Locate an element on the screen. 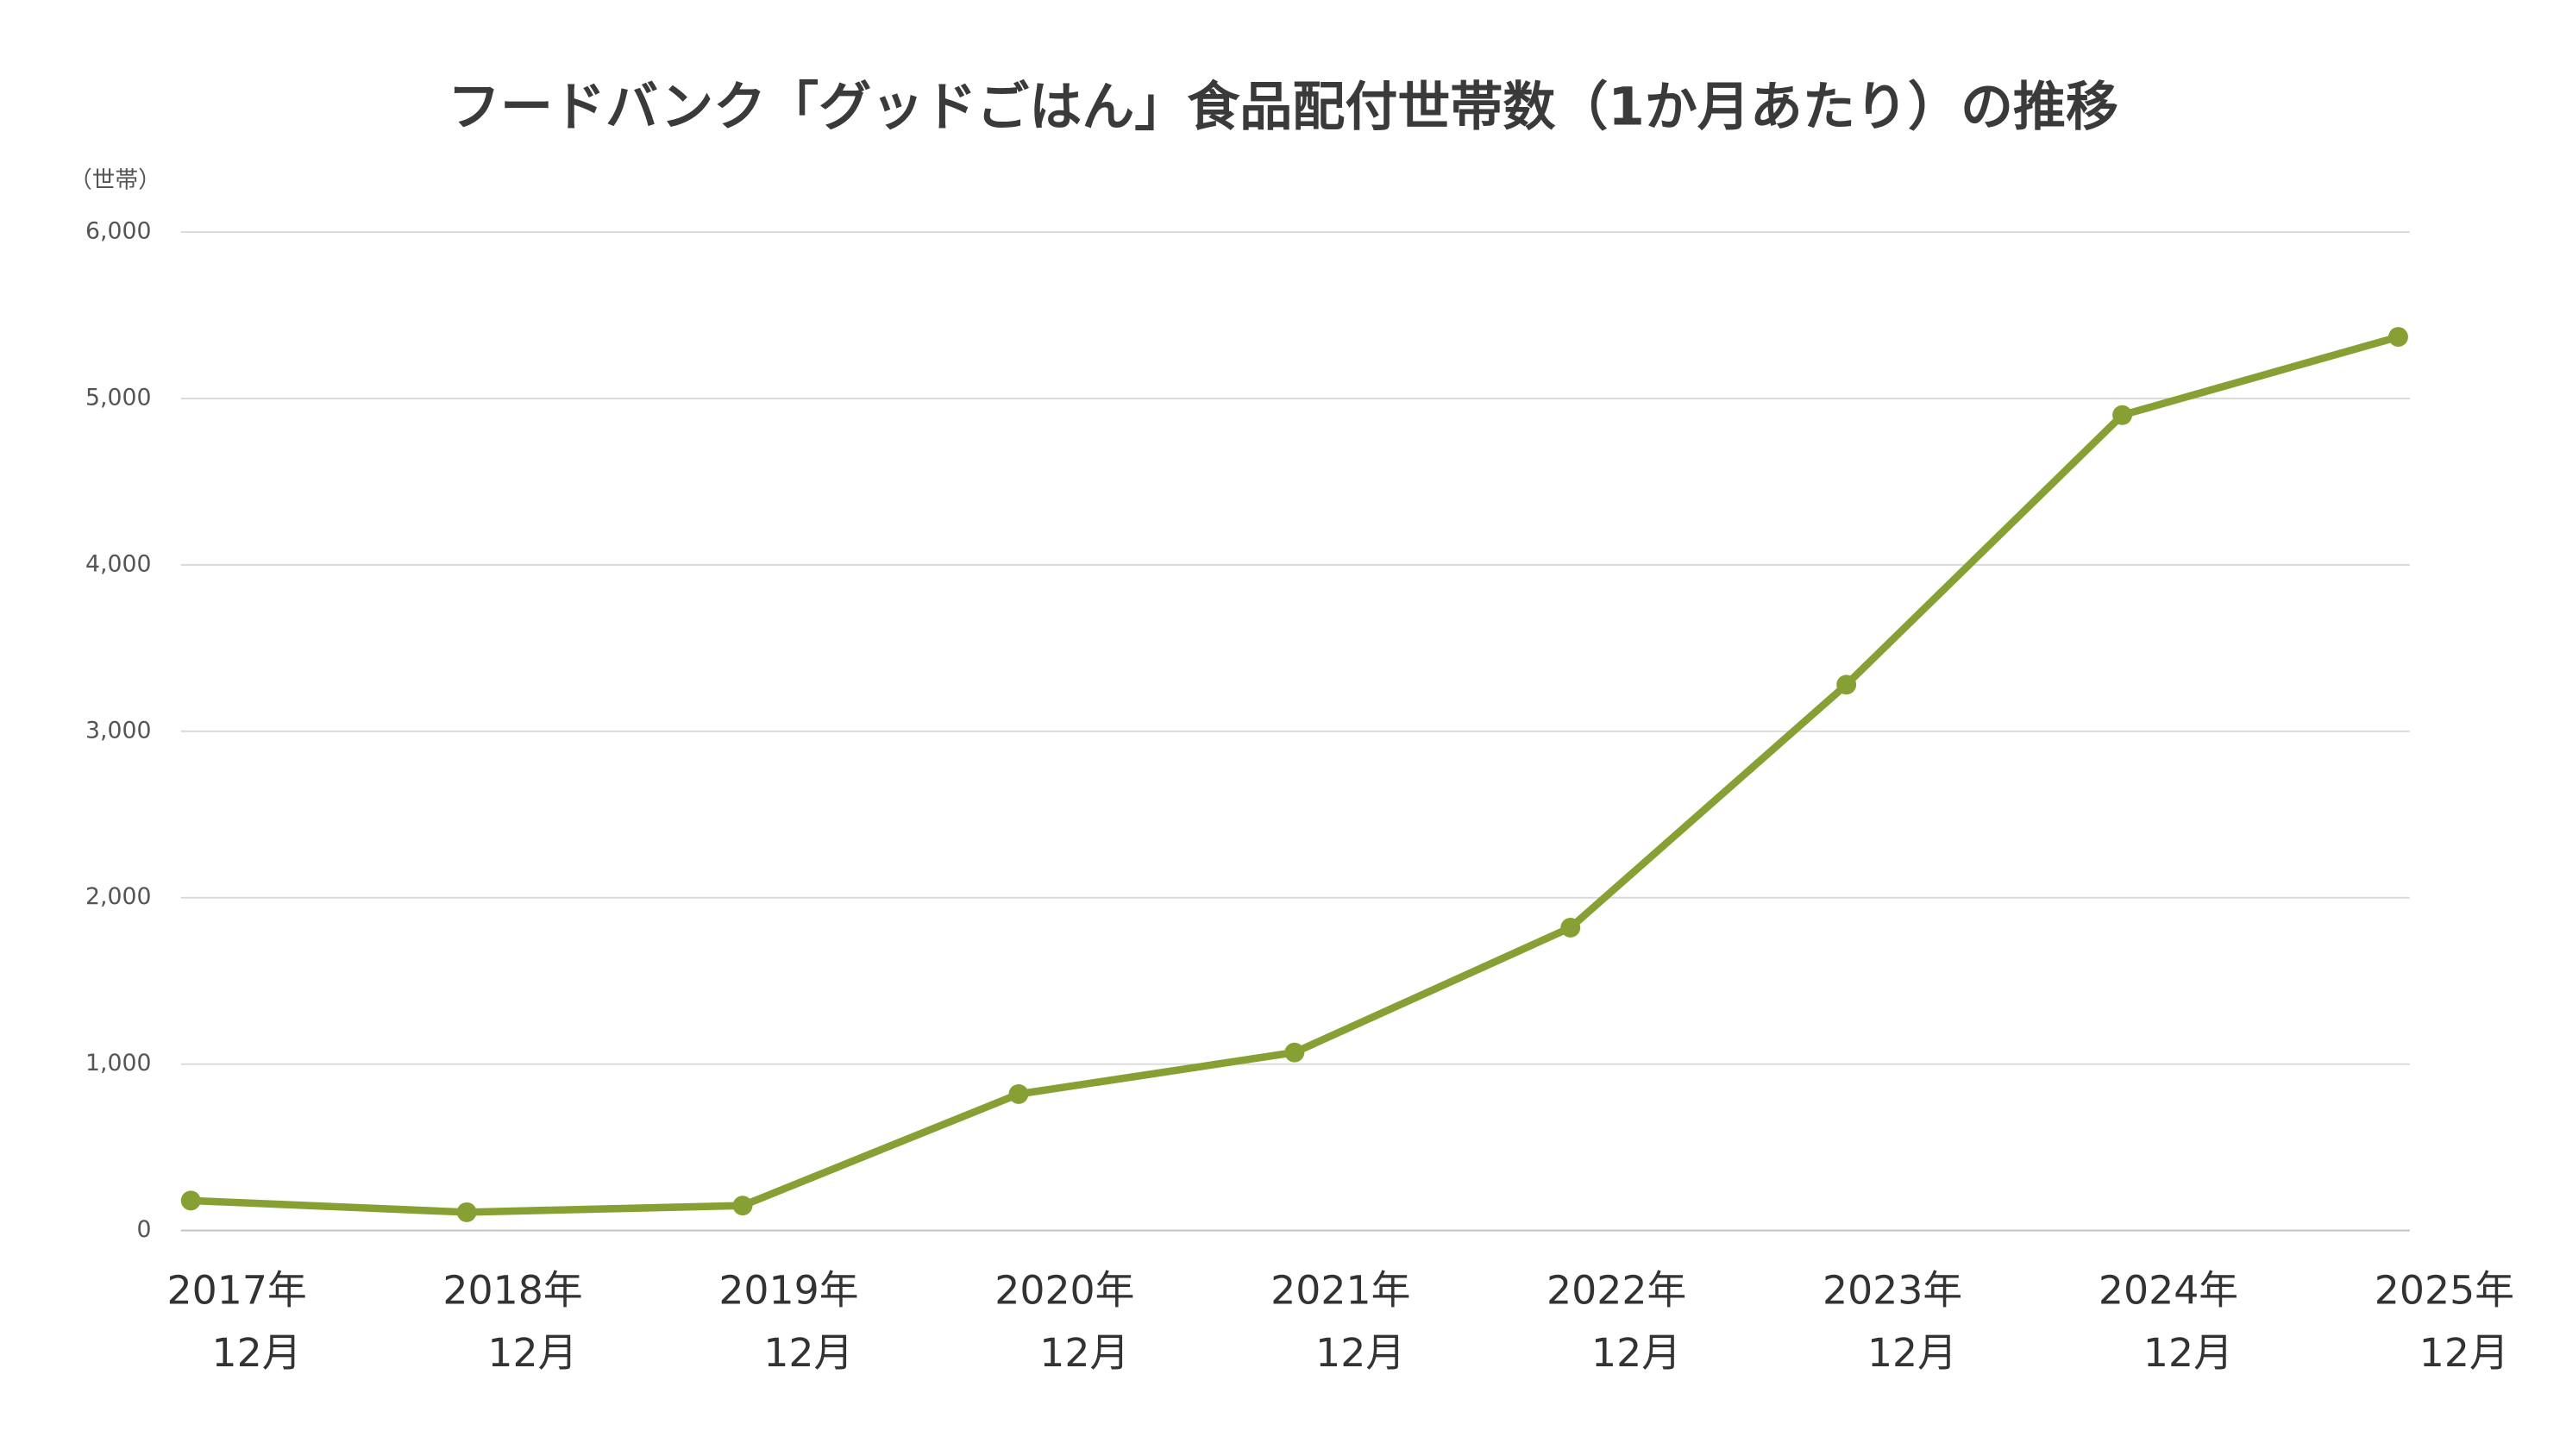  y-tick-label: 1,000 is located at coordinates (118, 1063).